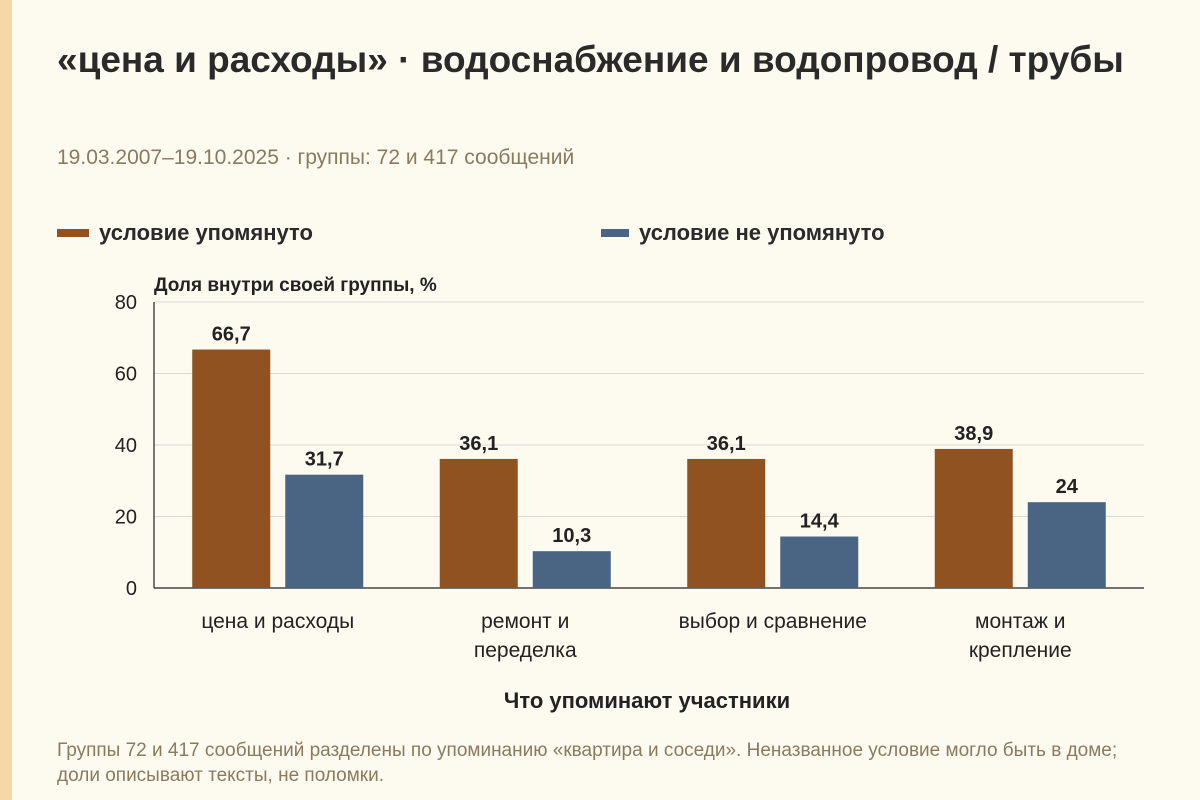  I want to click on x-tick-label: цена и расходы, so click(277, 621).